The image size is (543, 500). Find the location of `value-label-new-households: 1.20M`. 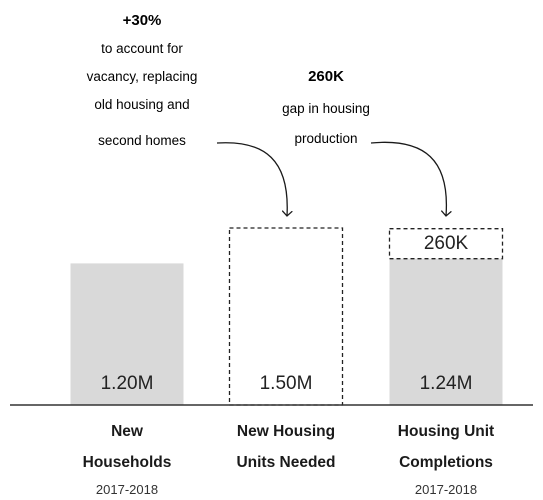

value-label-new-households: 1.20M is located at coordinates (127, 383).